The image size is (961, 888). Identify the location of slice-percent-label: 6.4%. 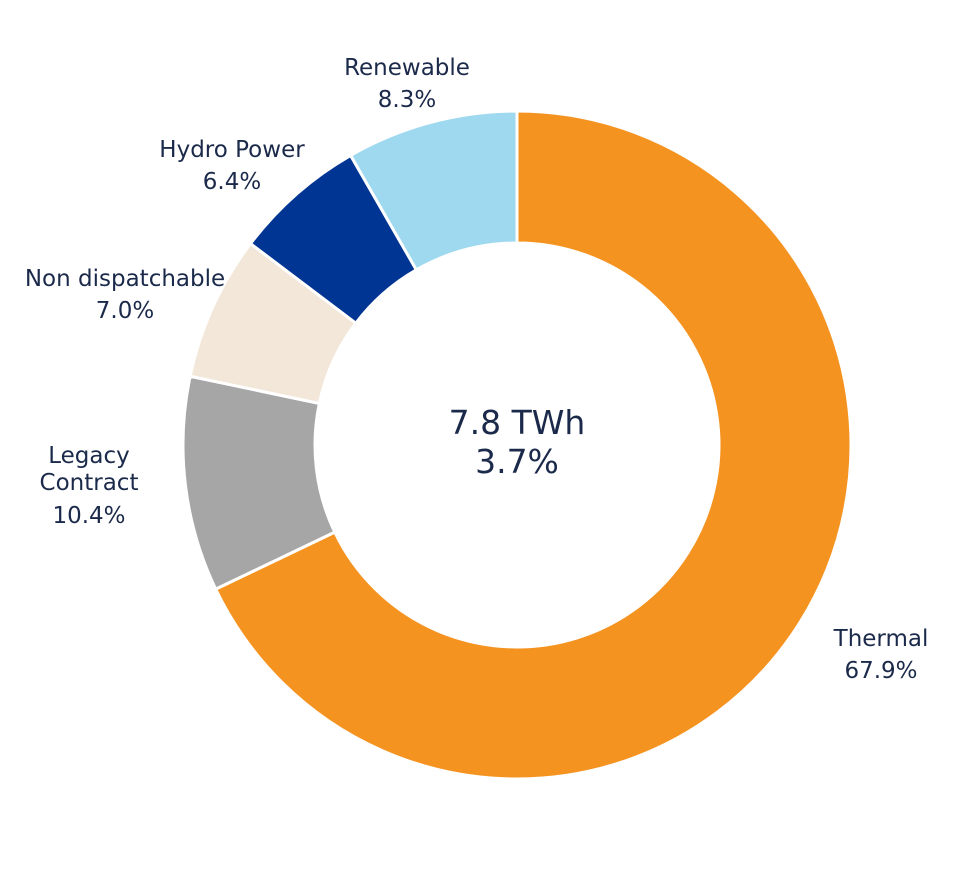
(232, 182).